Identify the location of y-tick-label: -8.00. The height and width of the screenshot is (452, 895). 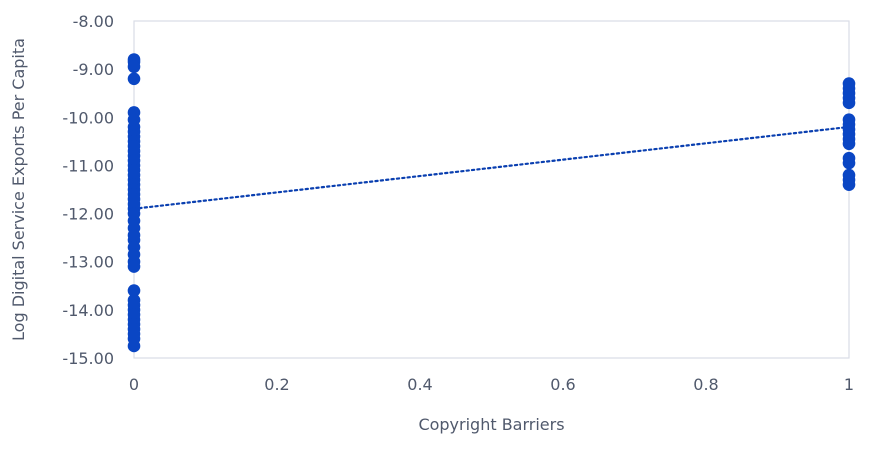
(93, 21).